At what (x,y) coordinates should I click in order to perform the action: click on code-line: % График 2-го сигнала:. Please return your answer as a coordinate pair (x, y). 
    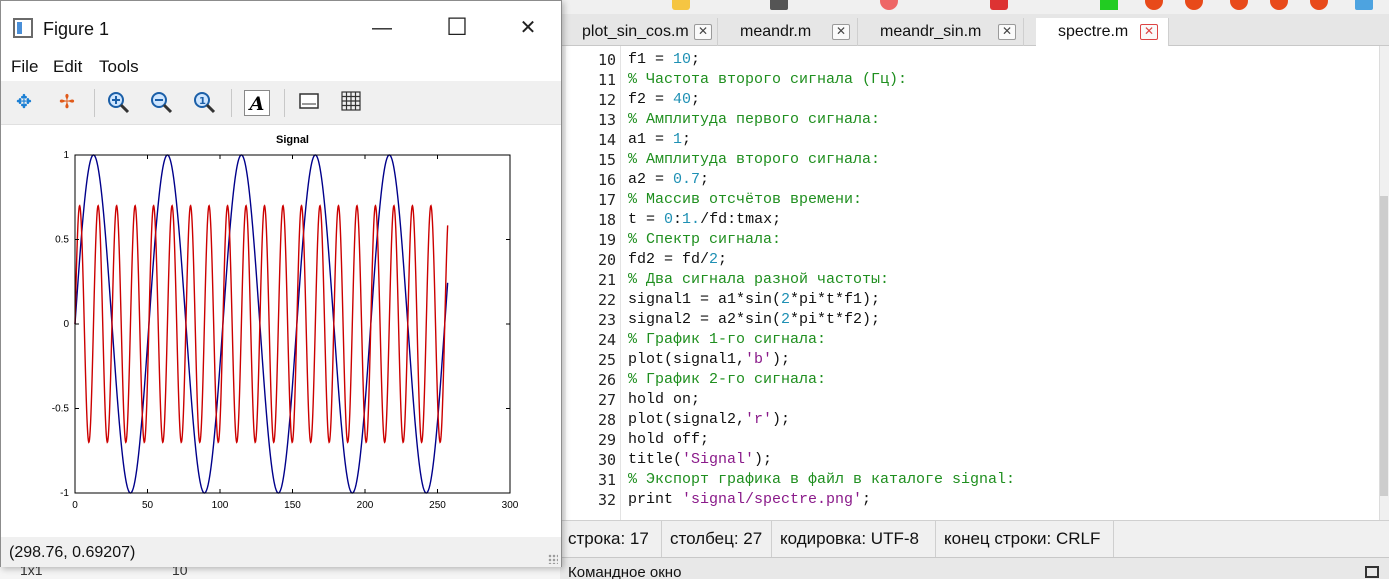
    Looking at the image, I should click on (727, 380).